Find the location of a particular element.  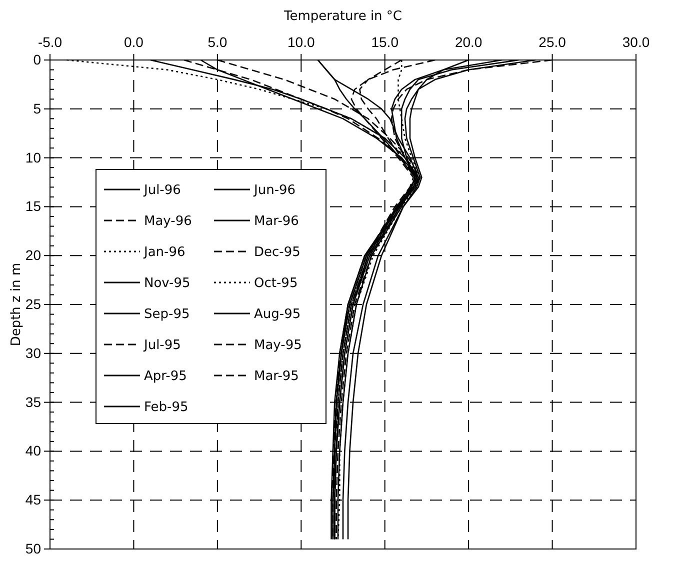

y-tick-label: 0 is located at coordinates (37, 59).